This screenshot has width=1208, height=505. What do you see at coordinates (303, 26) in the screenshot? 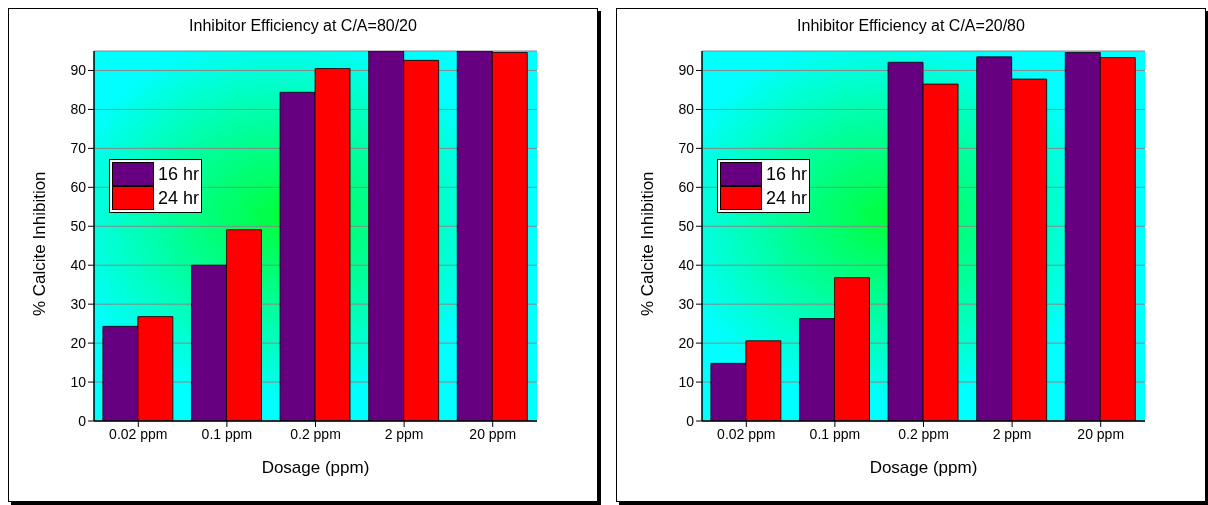
I see `chart-title: Inhibitor Efficiency at C/A=80/20` at bounding box center [303, 26].